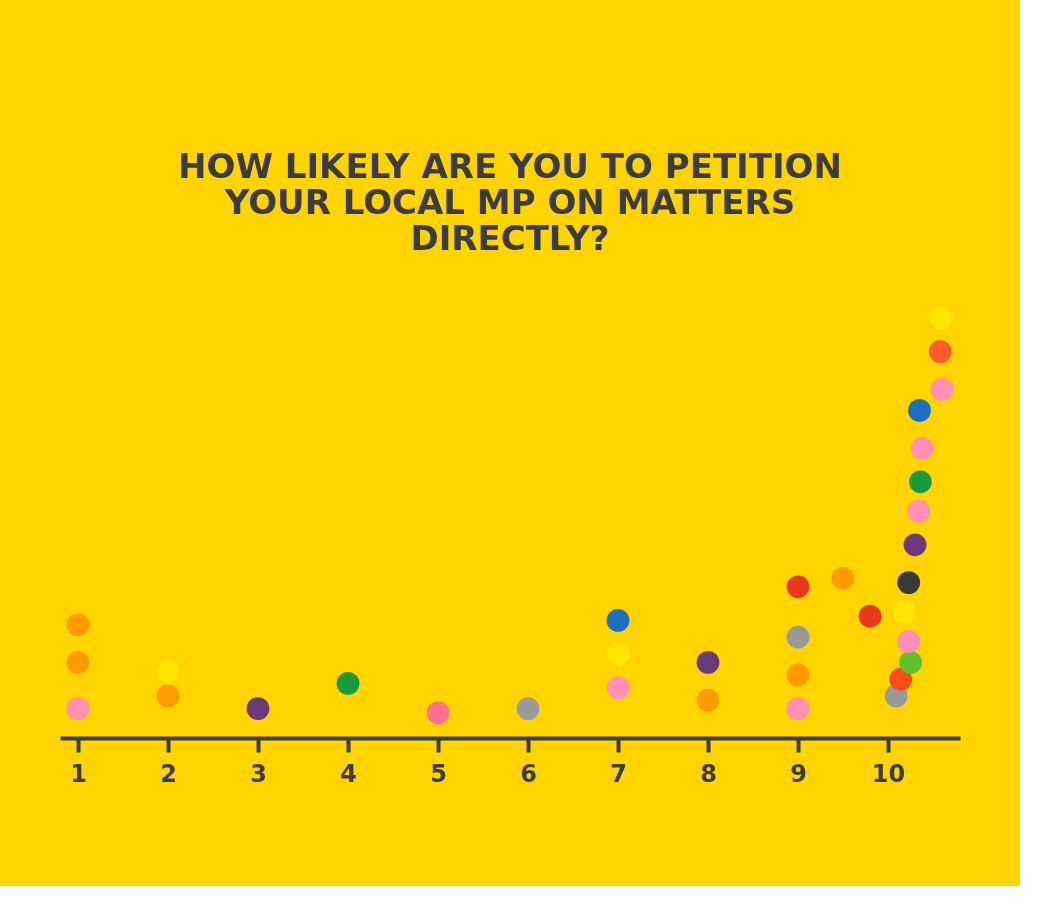  Describe the element at coordinates (798, 773) in the screenshot. I see `x-tick-label: 9` at that location.